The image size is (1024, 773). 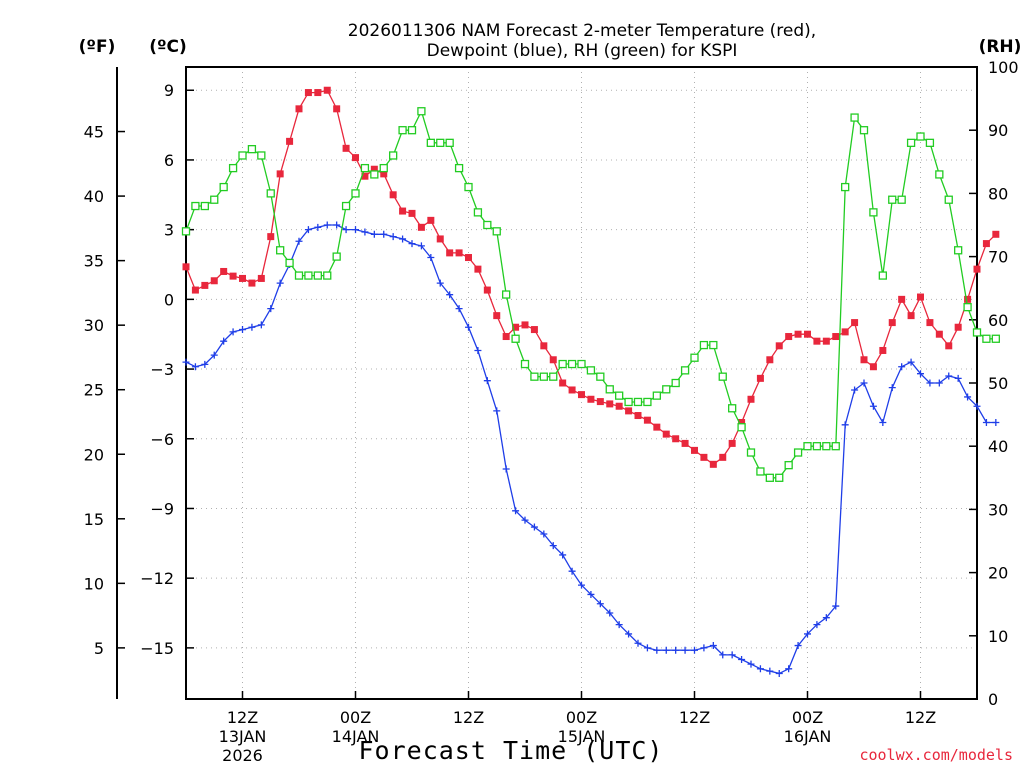 I want to click on fahrenheit-tick-label: 5, so click(x=99, y=648).